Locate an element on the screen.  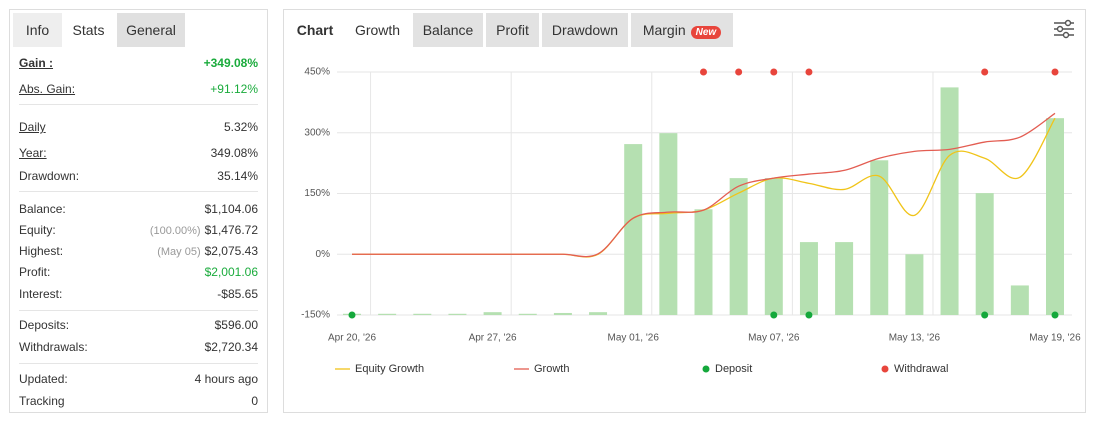
tab: Info is located at coordinates (37, 30).